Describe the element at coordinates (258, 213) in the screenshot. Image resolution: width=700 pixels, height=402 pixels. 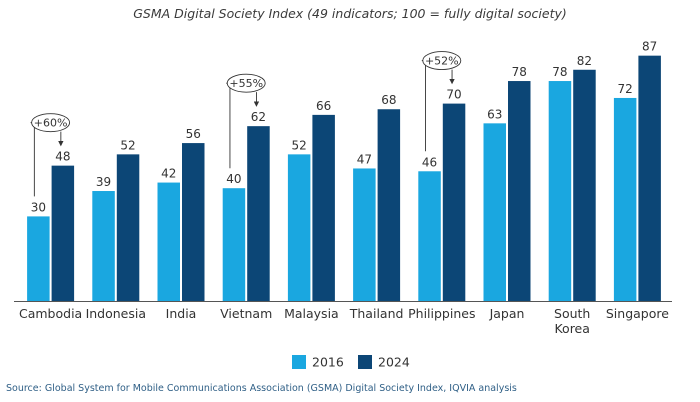
I see `bar-vietnam-2024` at that location.